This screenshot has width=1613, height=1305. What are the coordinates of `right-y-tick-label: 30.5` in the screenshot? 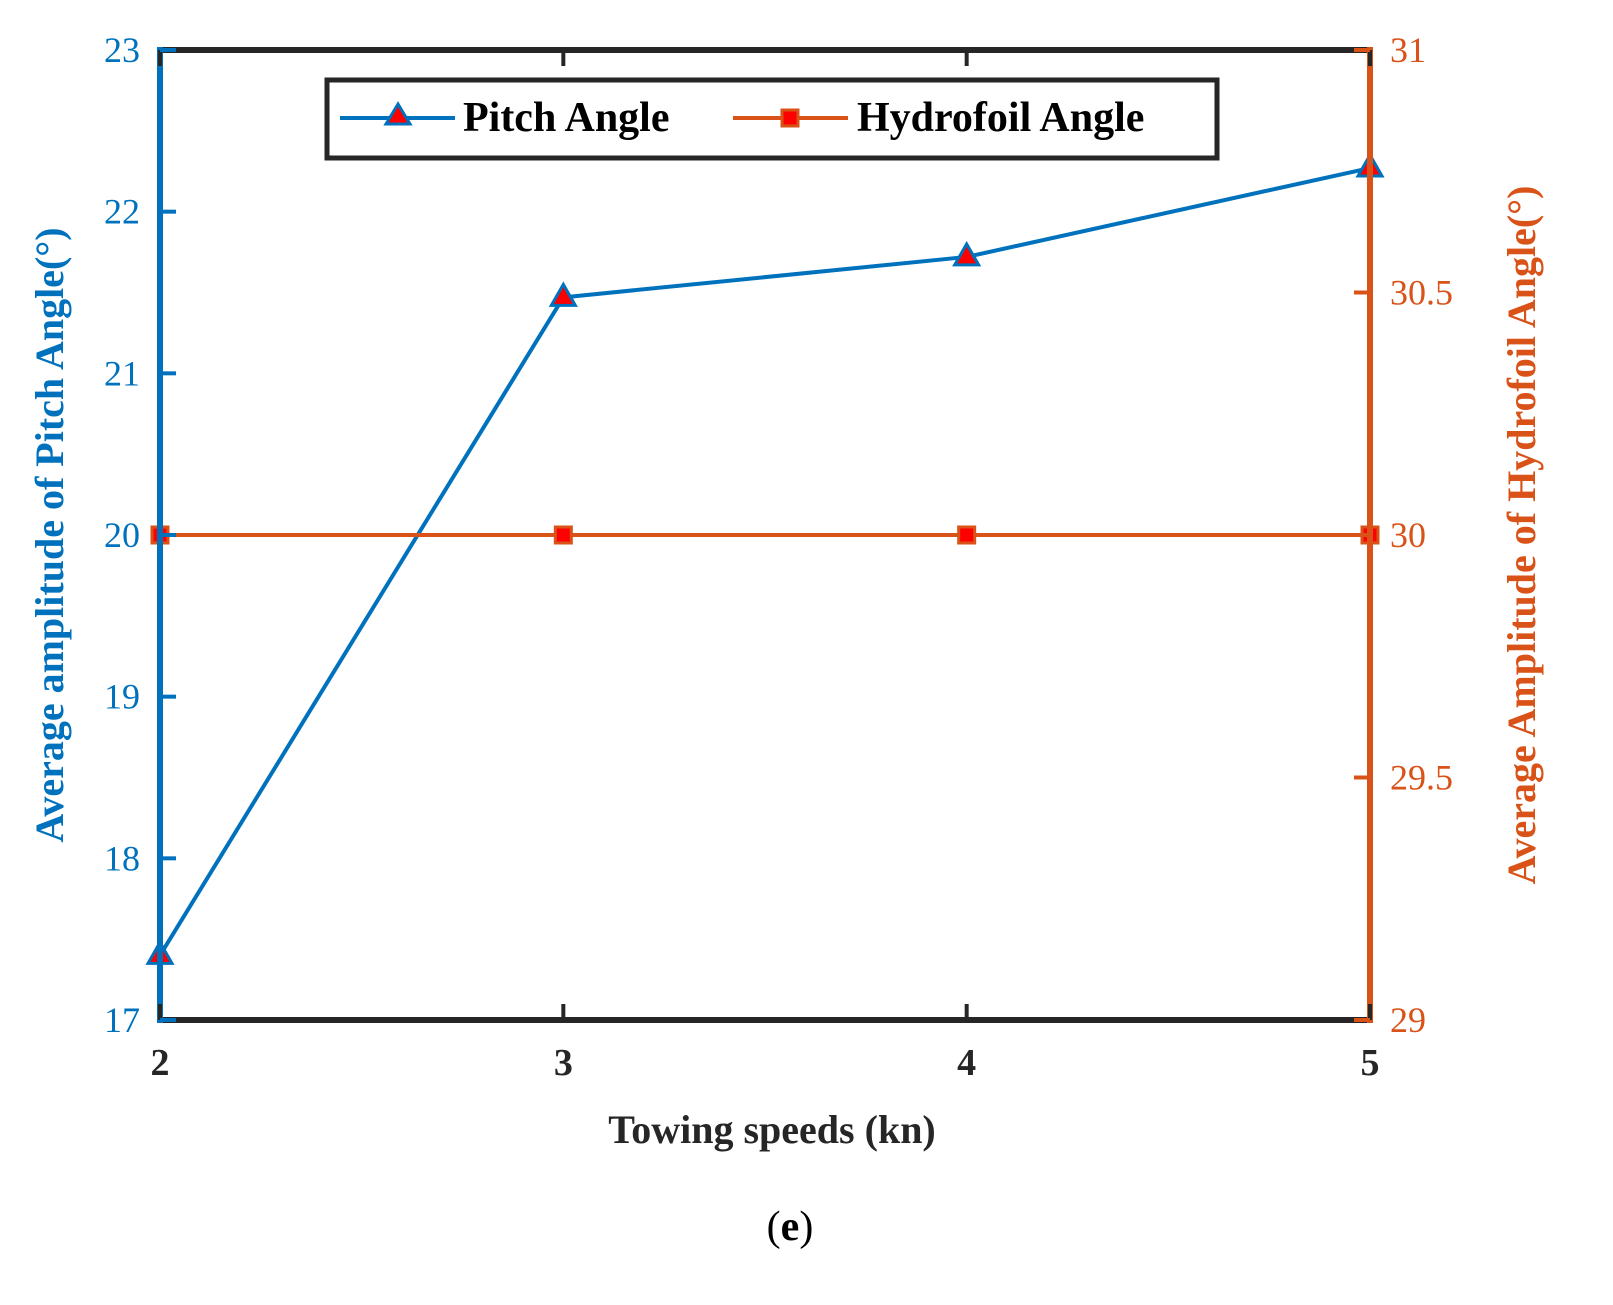 It's located at (1421, 293).